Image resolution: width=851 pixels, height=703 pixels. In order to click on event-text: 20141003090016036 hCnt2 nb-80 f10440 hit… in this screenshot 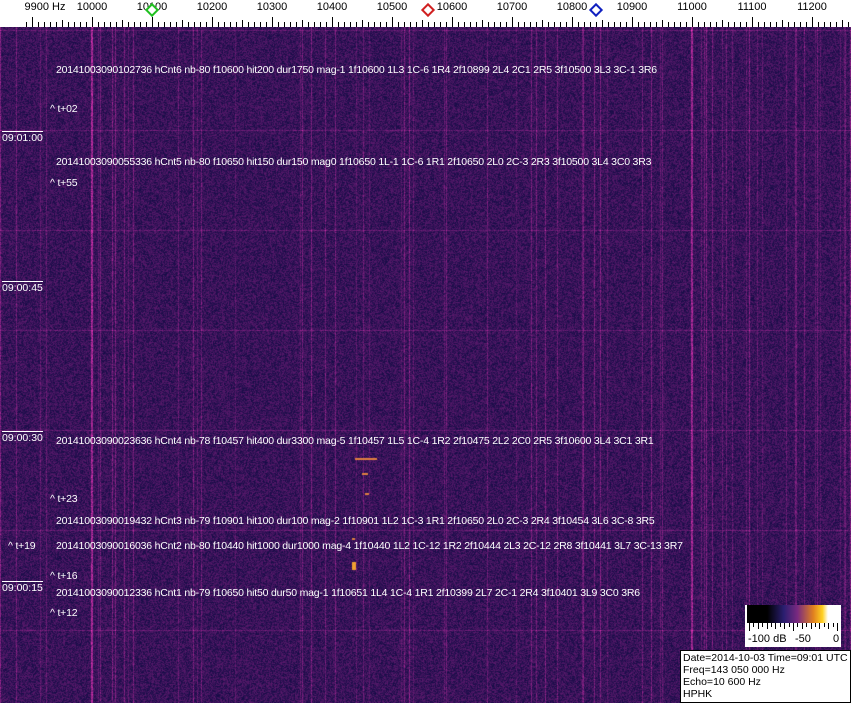, I will do `click(369, 546)`.